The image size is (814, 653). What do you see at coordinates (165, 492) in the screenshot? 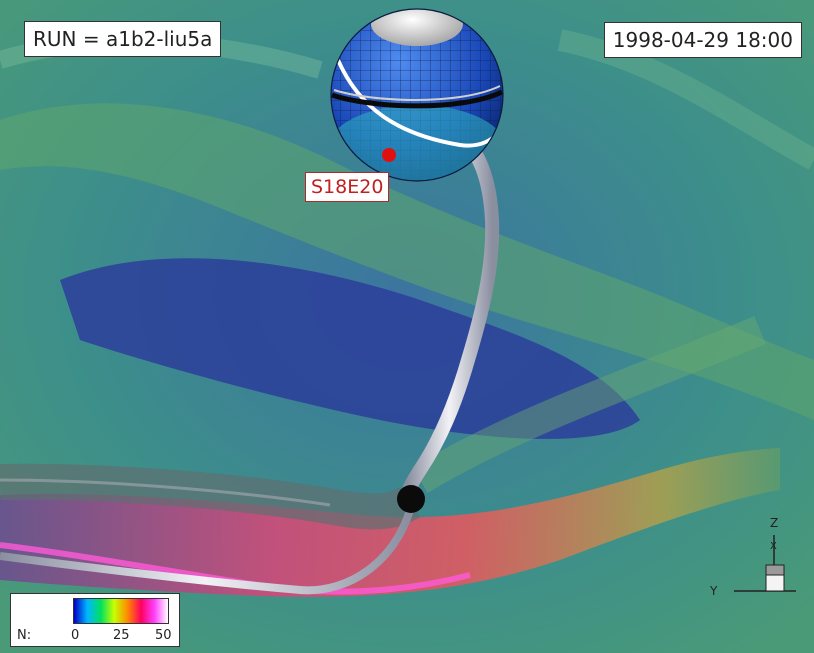
I see `flux-rope-upper-edge` at bounding box center [165, 492].